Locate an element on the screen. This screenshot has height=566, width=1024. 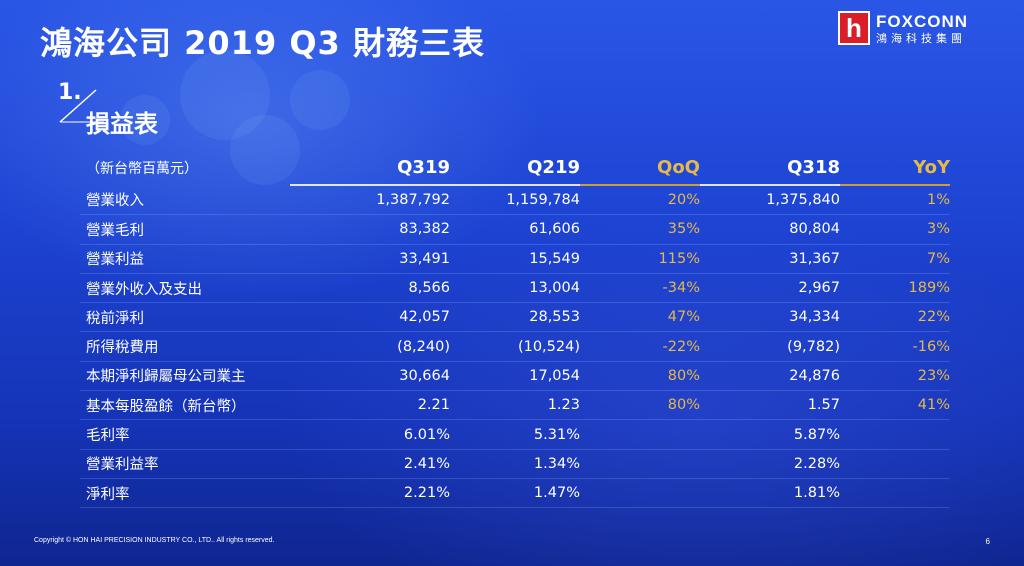
table-header-row: （新台幣百萬元） Q319 Q219 QoQ Q318 YoY is located at coordinates (515, 168).